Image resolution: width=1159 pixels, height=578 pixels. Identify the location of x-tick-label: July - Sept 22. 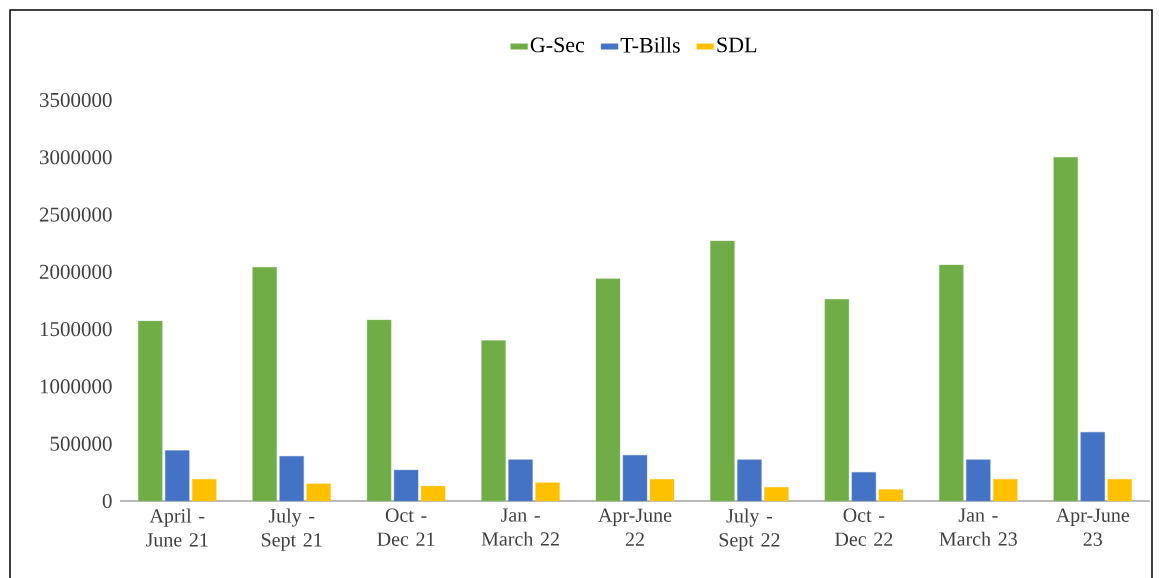
(749, 529).